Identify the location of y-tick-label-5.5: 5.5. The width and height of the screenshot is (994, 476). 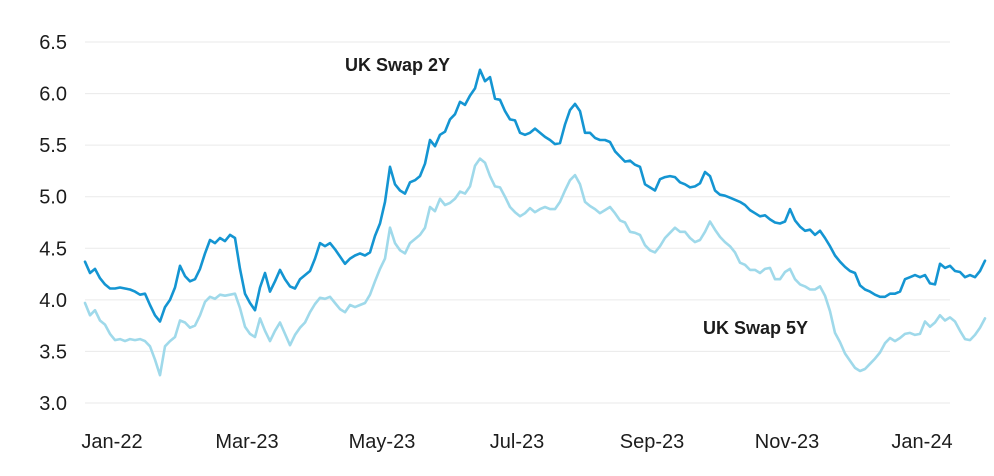
(53, 146).